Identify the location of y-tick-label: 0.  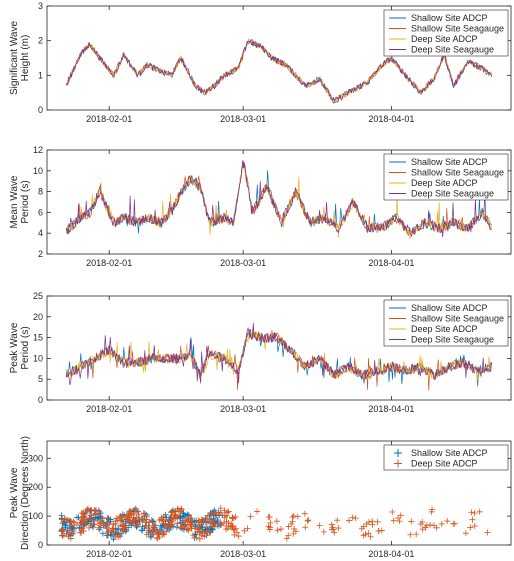
(40, 110).